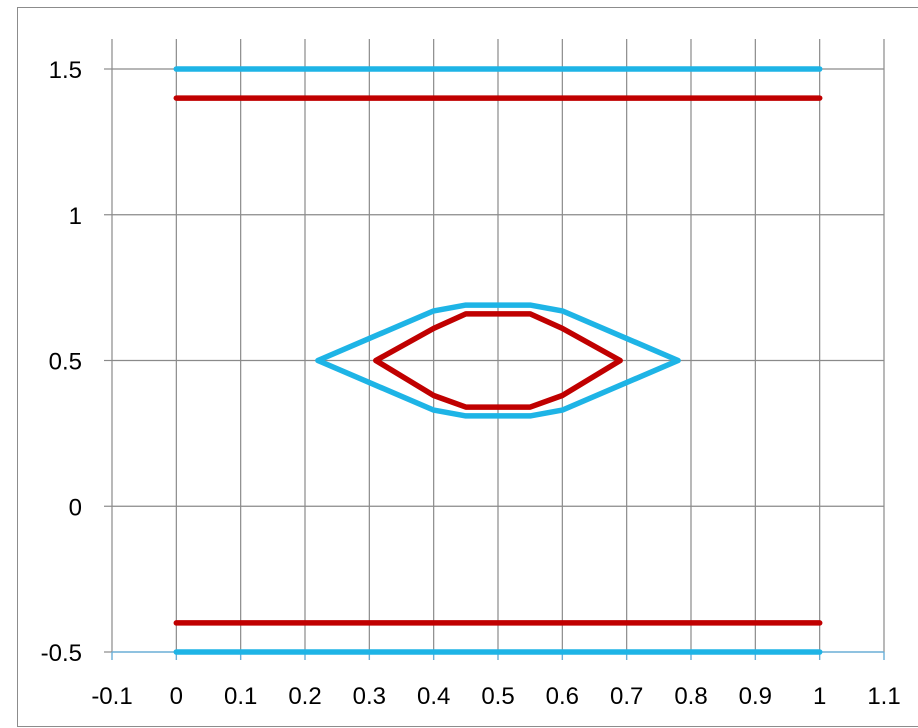 The width and height of the screenshot is (918, 728). What do you see at coordinates (819, 696) in the screenshot?
I see `x-tick-label: 1` at bounding box center [819, 696].